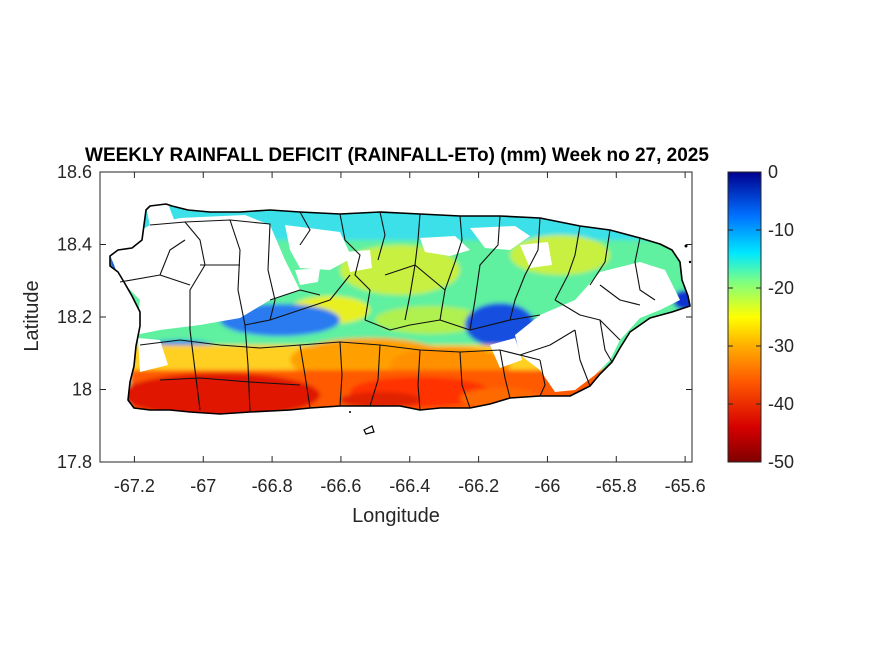 This screenshot has width=875, height=656. Describe the element at coordinates (773, 172) in the screenshot. I see `colorbar-tick-label: 0` at that location.